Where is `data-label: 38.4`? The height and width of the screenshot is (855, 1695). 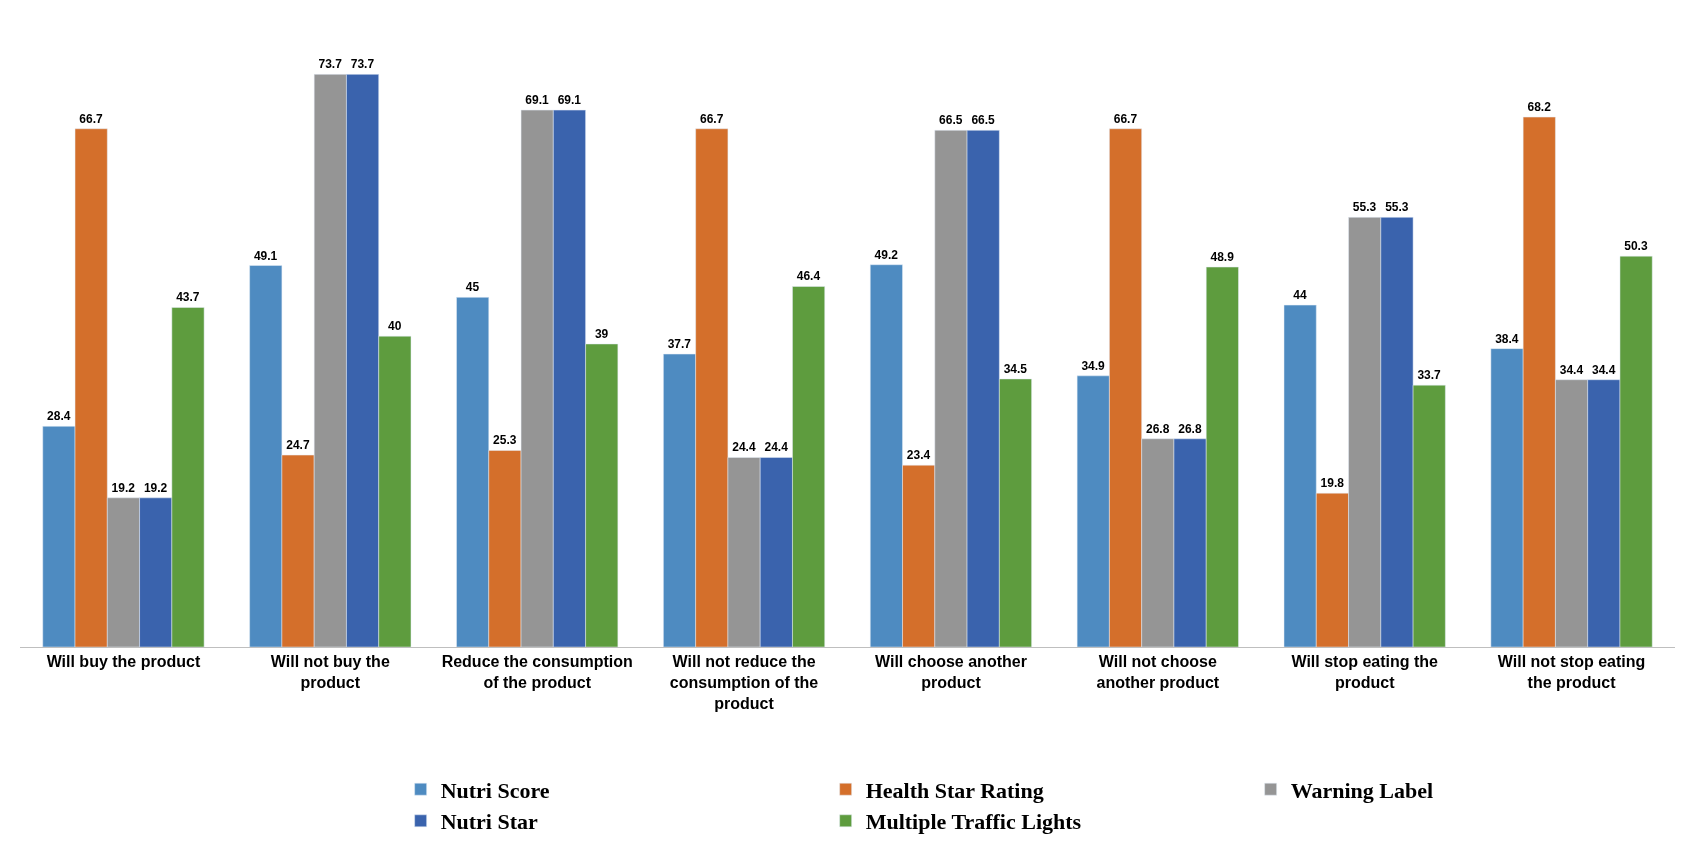
data-label: 38.4 is located at coordinates (1507, 338).